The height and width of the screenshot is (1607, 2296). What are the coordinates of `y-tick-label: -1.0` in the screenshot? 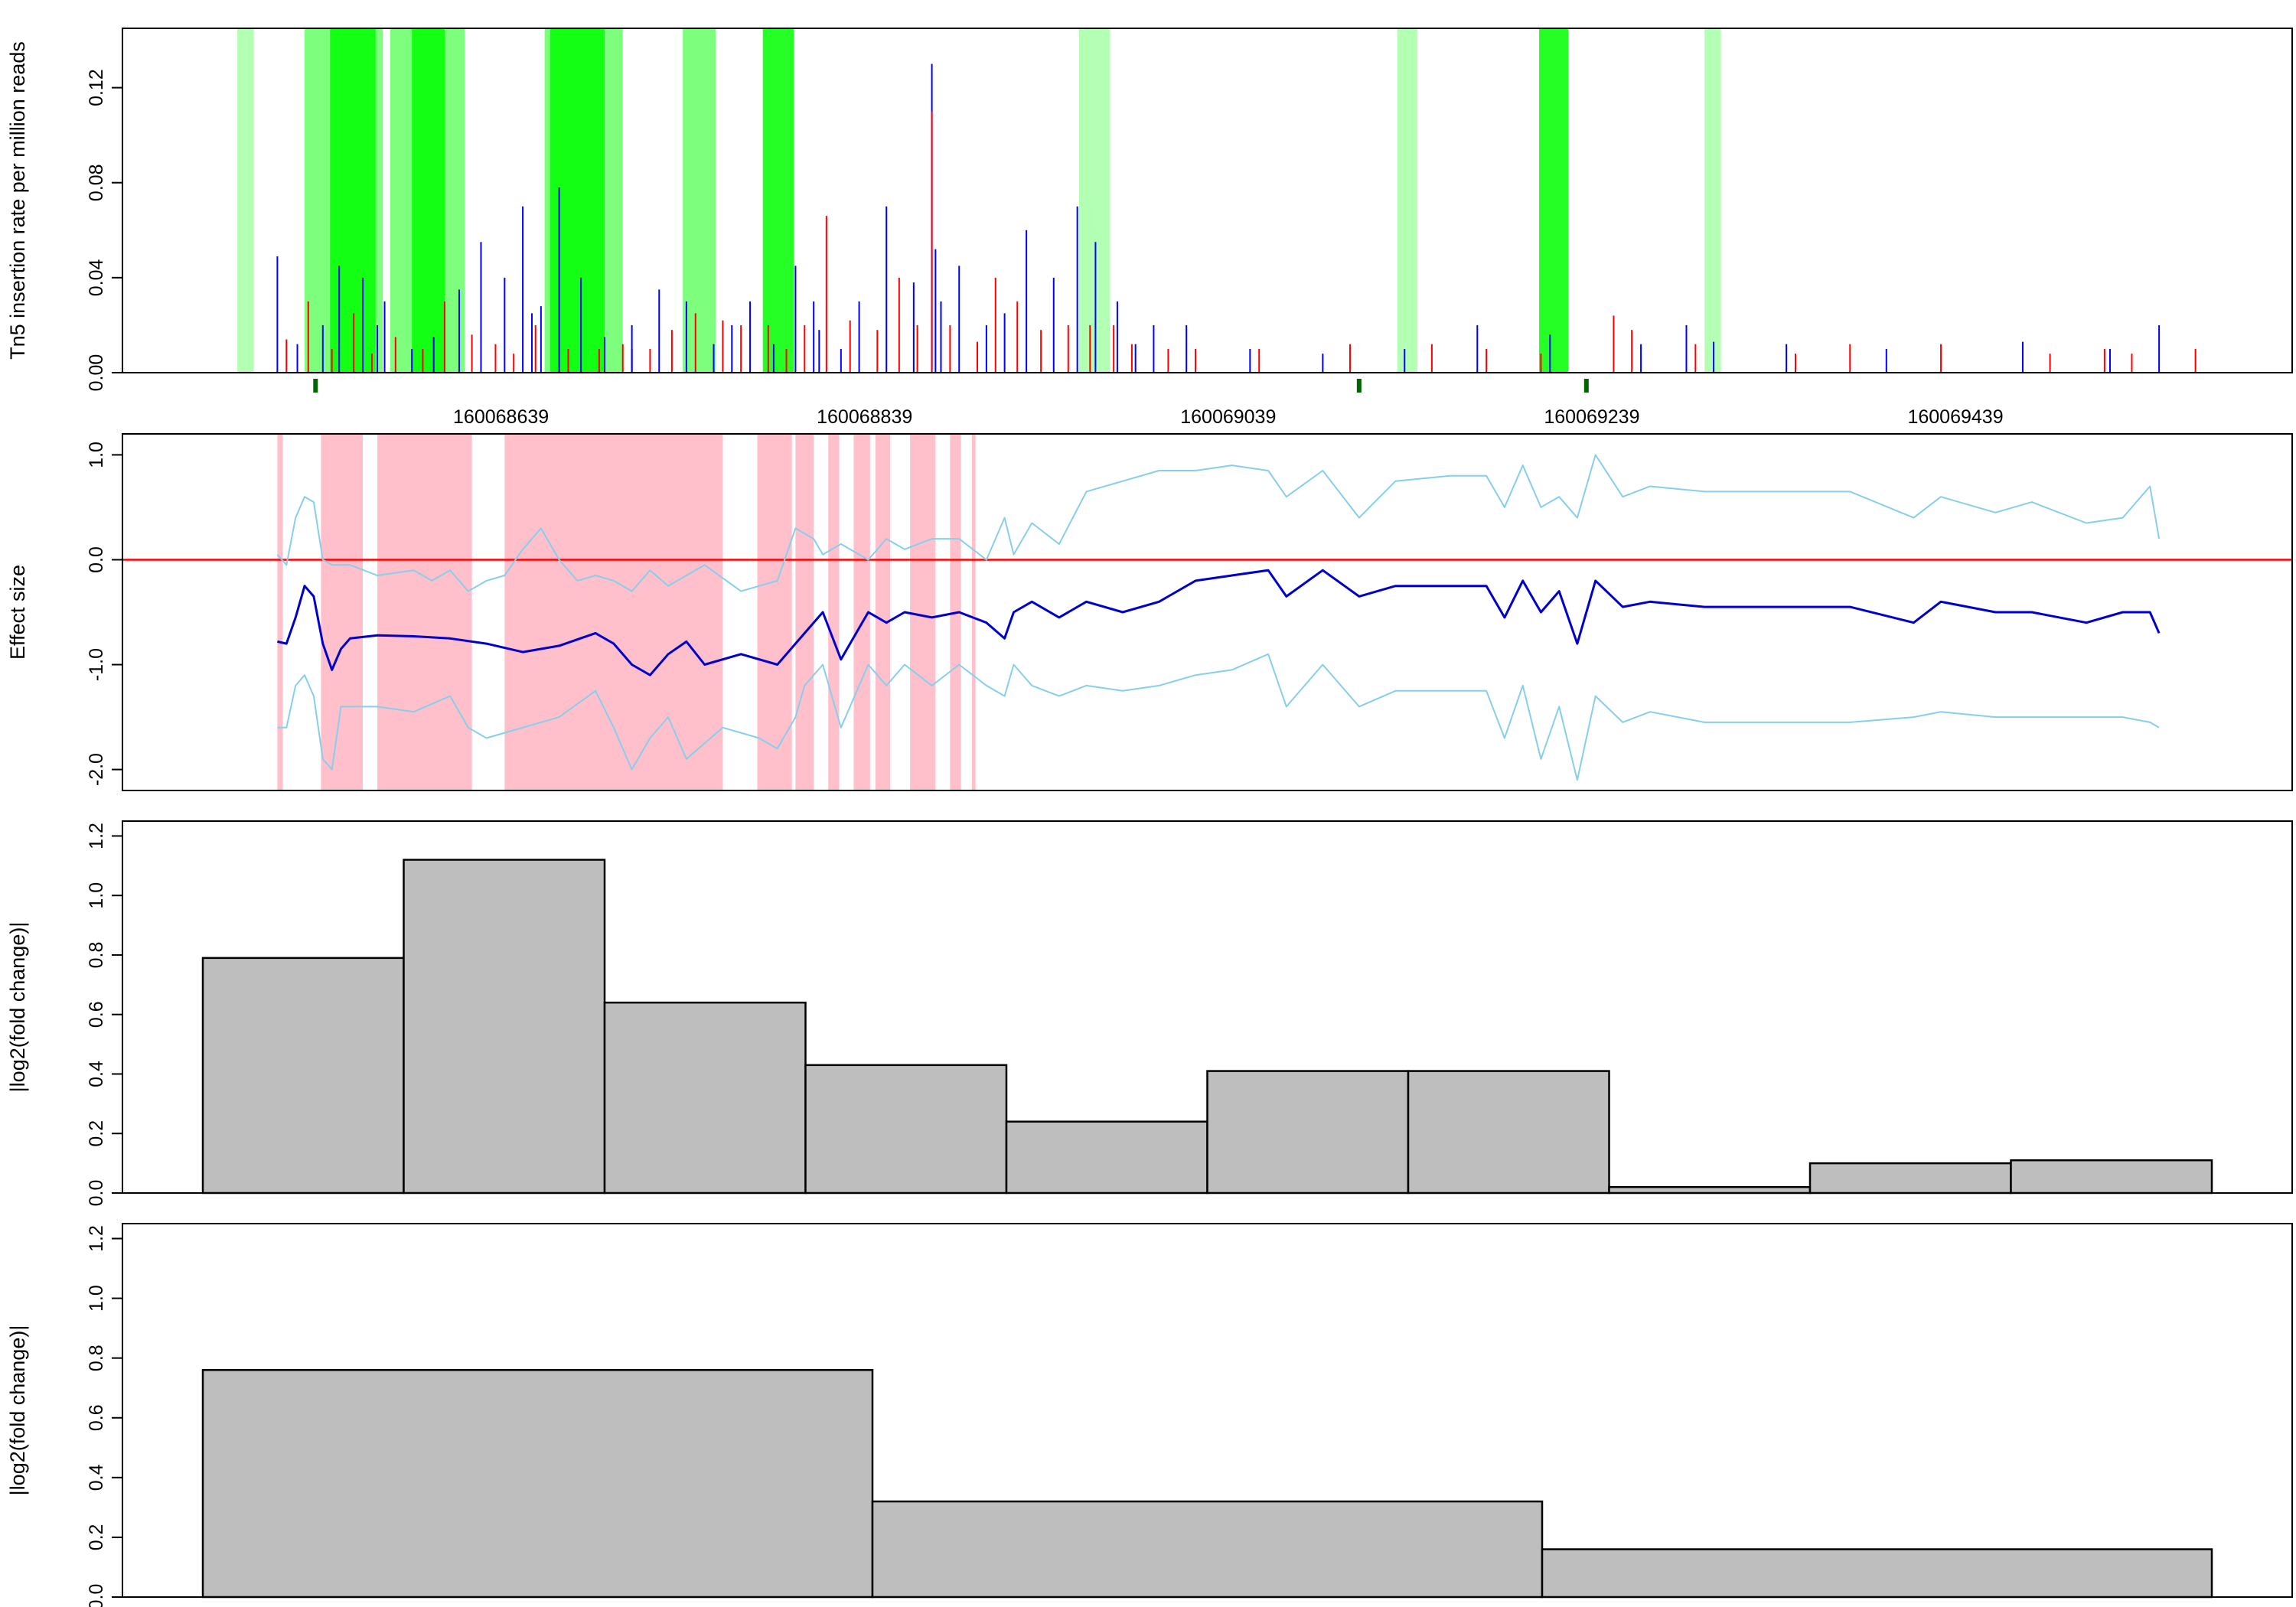 It's located at (96, 664).